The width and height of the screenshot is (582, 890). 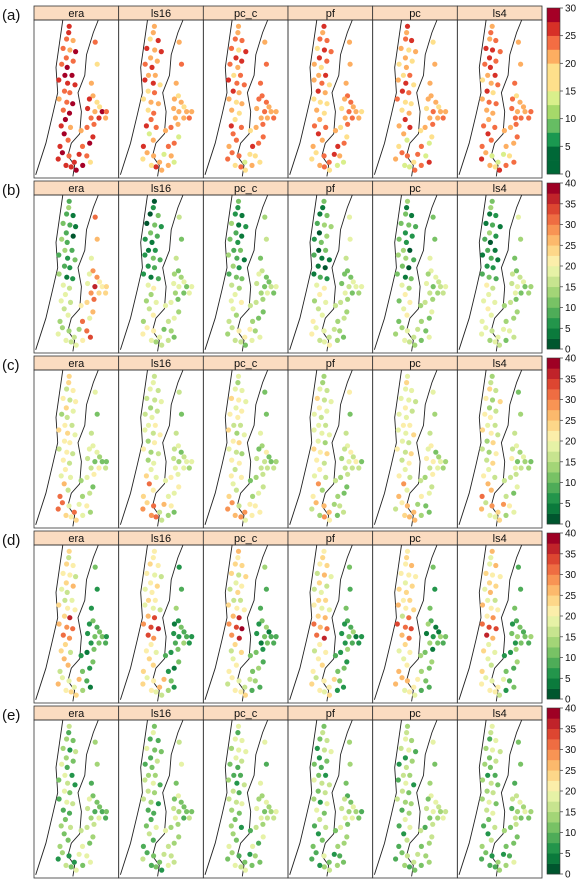 What do you see at coordinates (571, 287) in the screenshot?
I see `colorbar-tick-label: 15` at bounding box center [571, 287].